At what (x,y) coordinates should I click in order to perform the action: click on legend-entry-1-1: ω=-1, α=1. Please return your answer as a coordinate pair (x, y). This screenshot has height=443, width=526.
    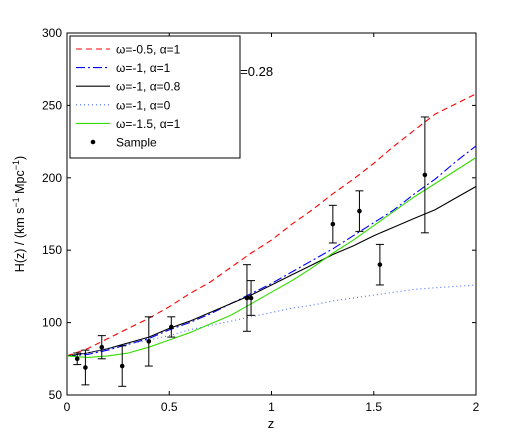
    Looking at the image, I should click on (123, 68).